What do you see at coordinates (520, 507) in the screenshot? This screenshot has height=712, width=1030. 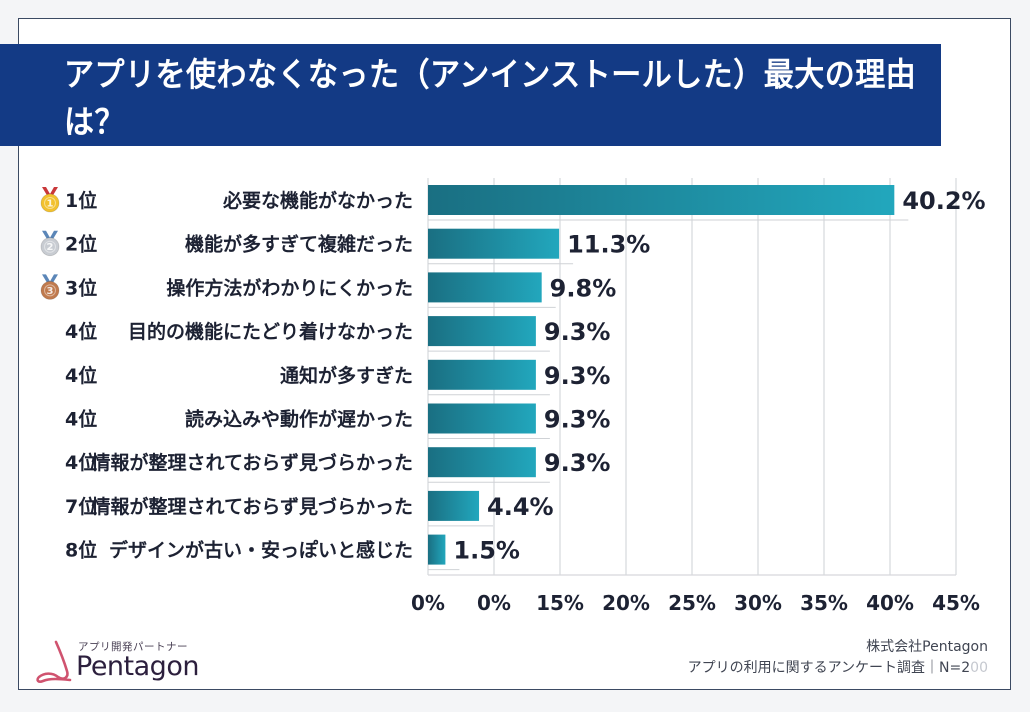 I see `value-label: 4.4%` at bounding box center [520, 507].